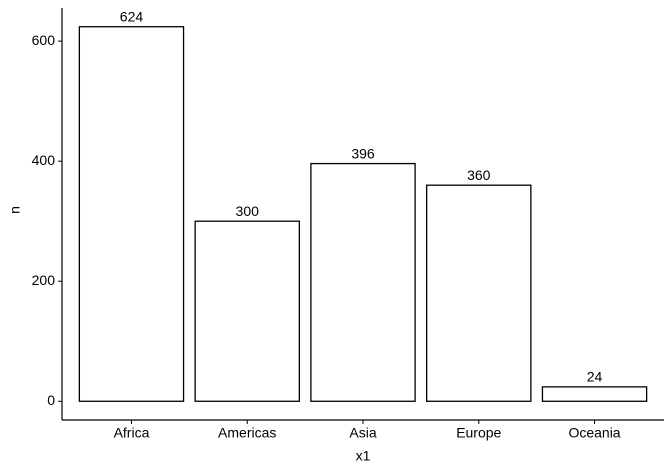  What do you see at coordinates (362, 433) in the screenshot?
I see `x-tick-label: Asia` at bounding box center [362, 433].